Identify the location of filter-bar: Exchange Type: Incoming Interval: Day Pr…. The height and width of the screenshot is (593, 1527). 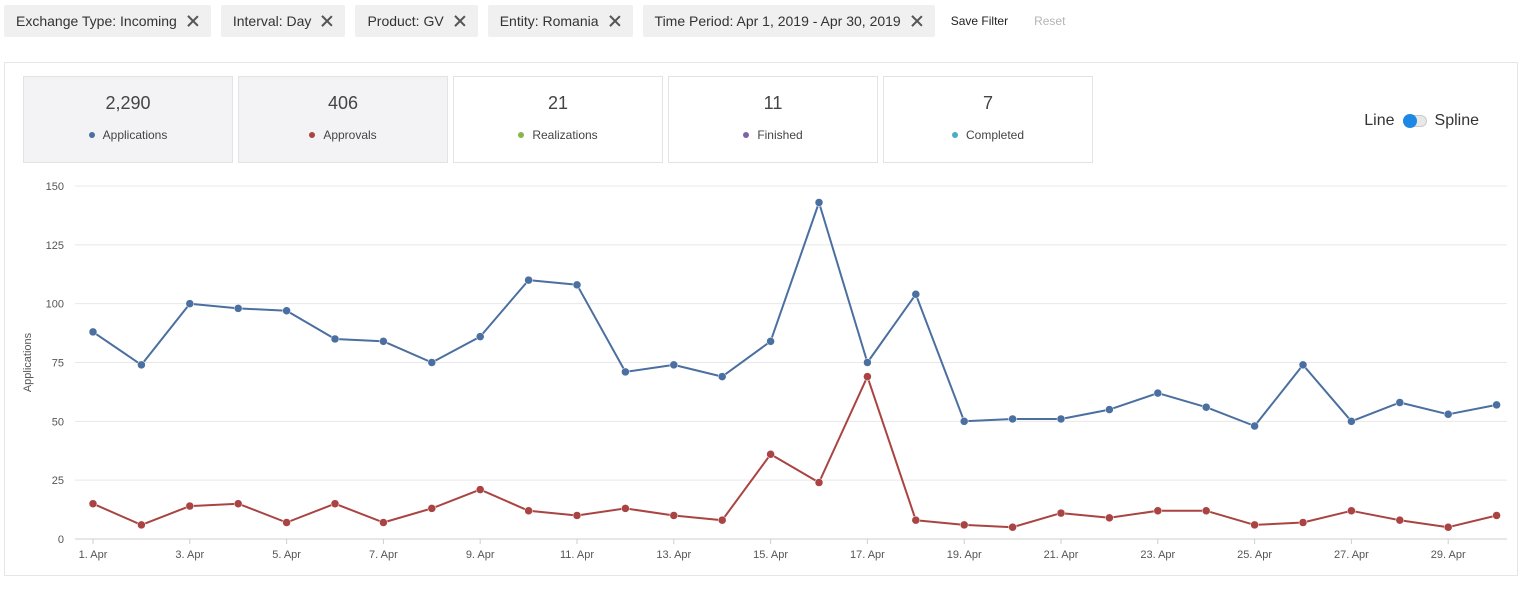
(544, 21).